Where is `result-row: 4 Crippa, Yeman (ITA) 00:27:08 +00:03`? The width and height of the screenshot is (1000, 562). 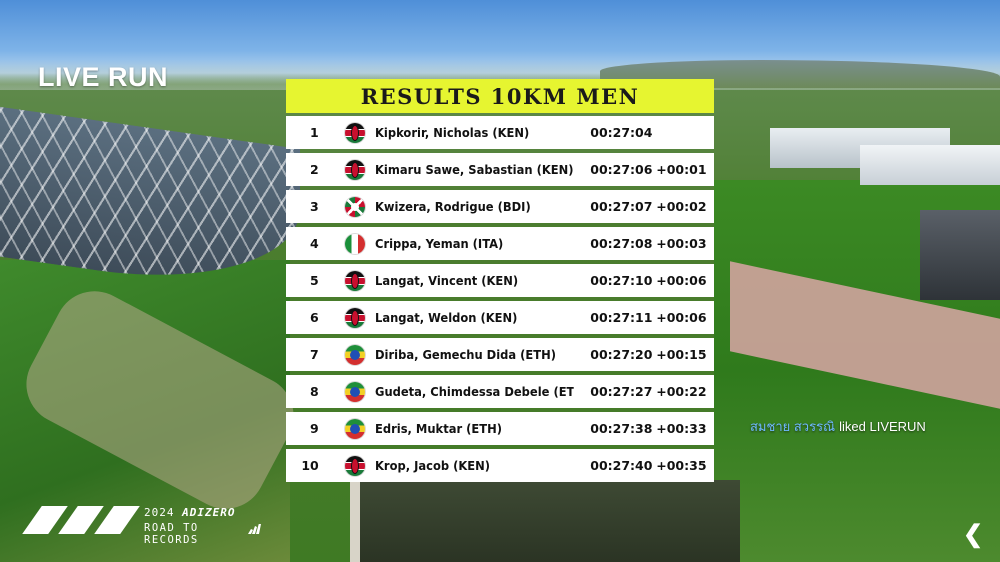 result-row: 4 Crippa, Yeman (ITA) 00:27:08 +00:03 is located at coordinates (500, 243).